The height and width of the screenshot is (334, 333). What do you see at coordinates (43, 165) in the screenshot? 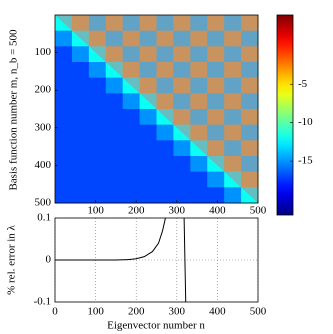
I see `y-tick-label: 400` at bounding box center [43, 165].